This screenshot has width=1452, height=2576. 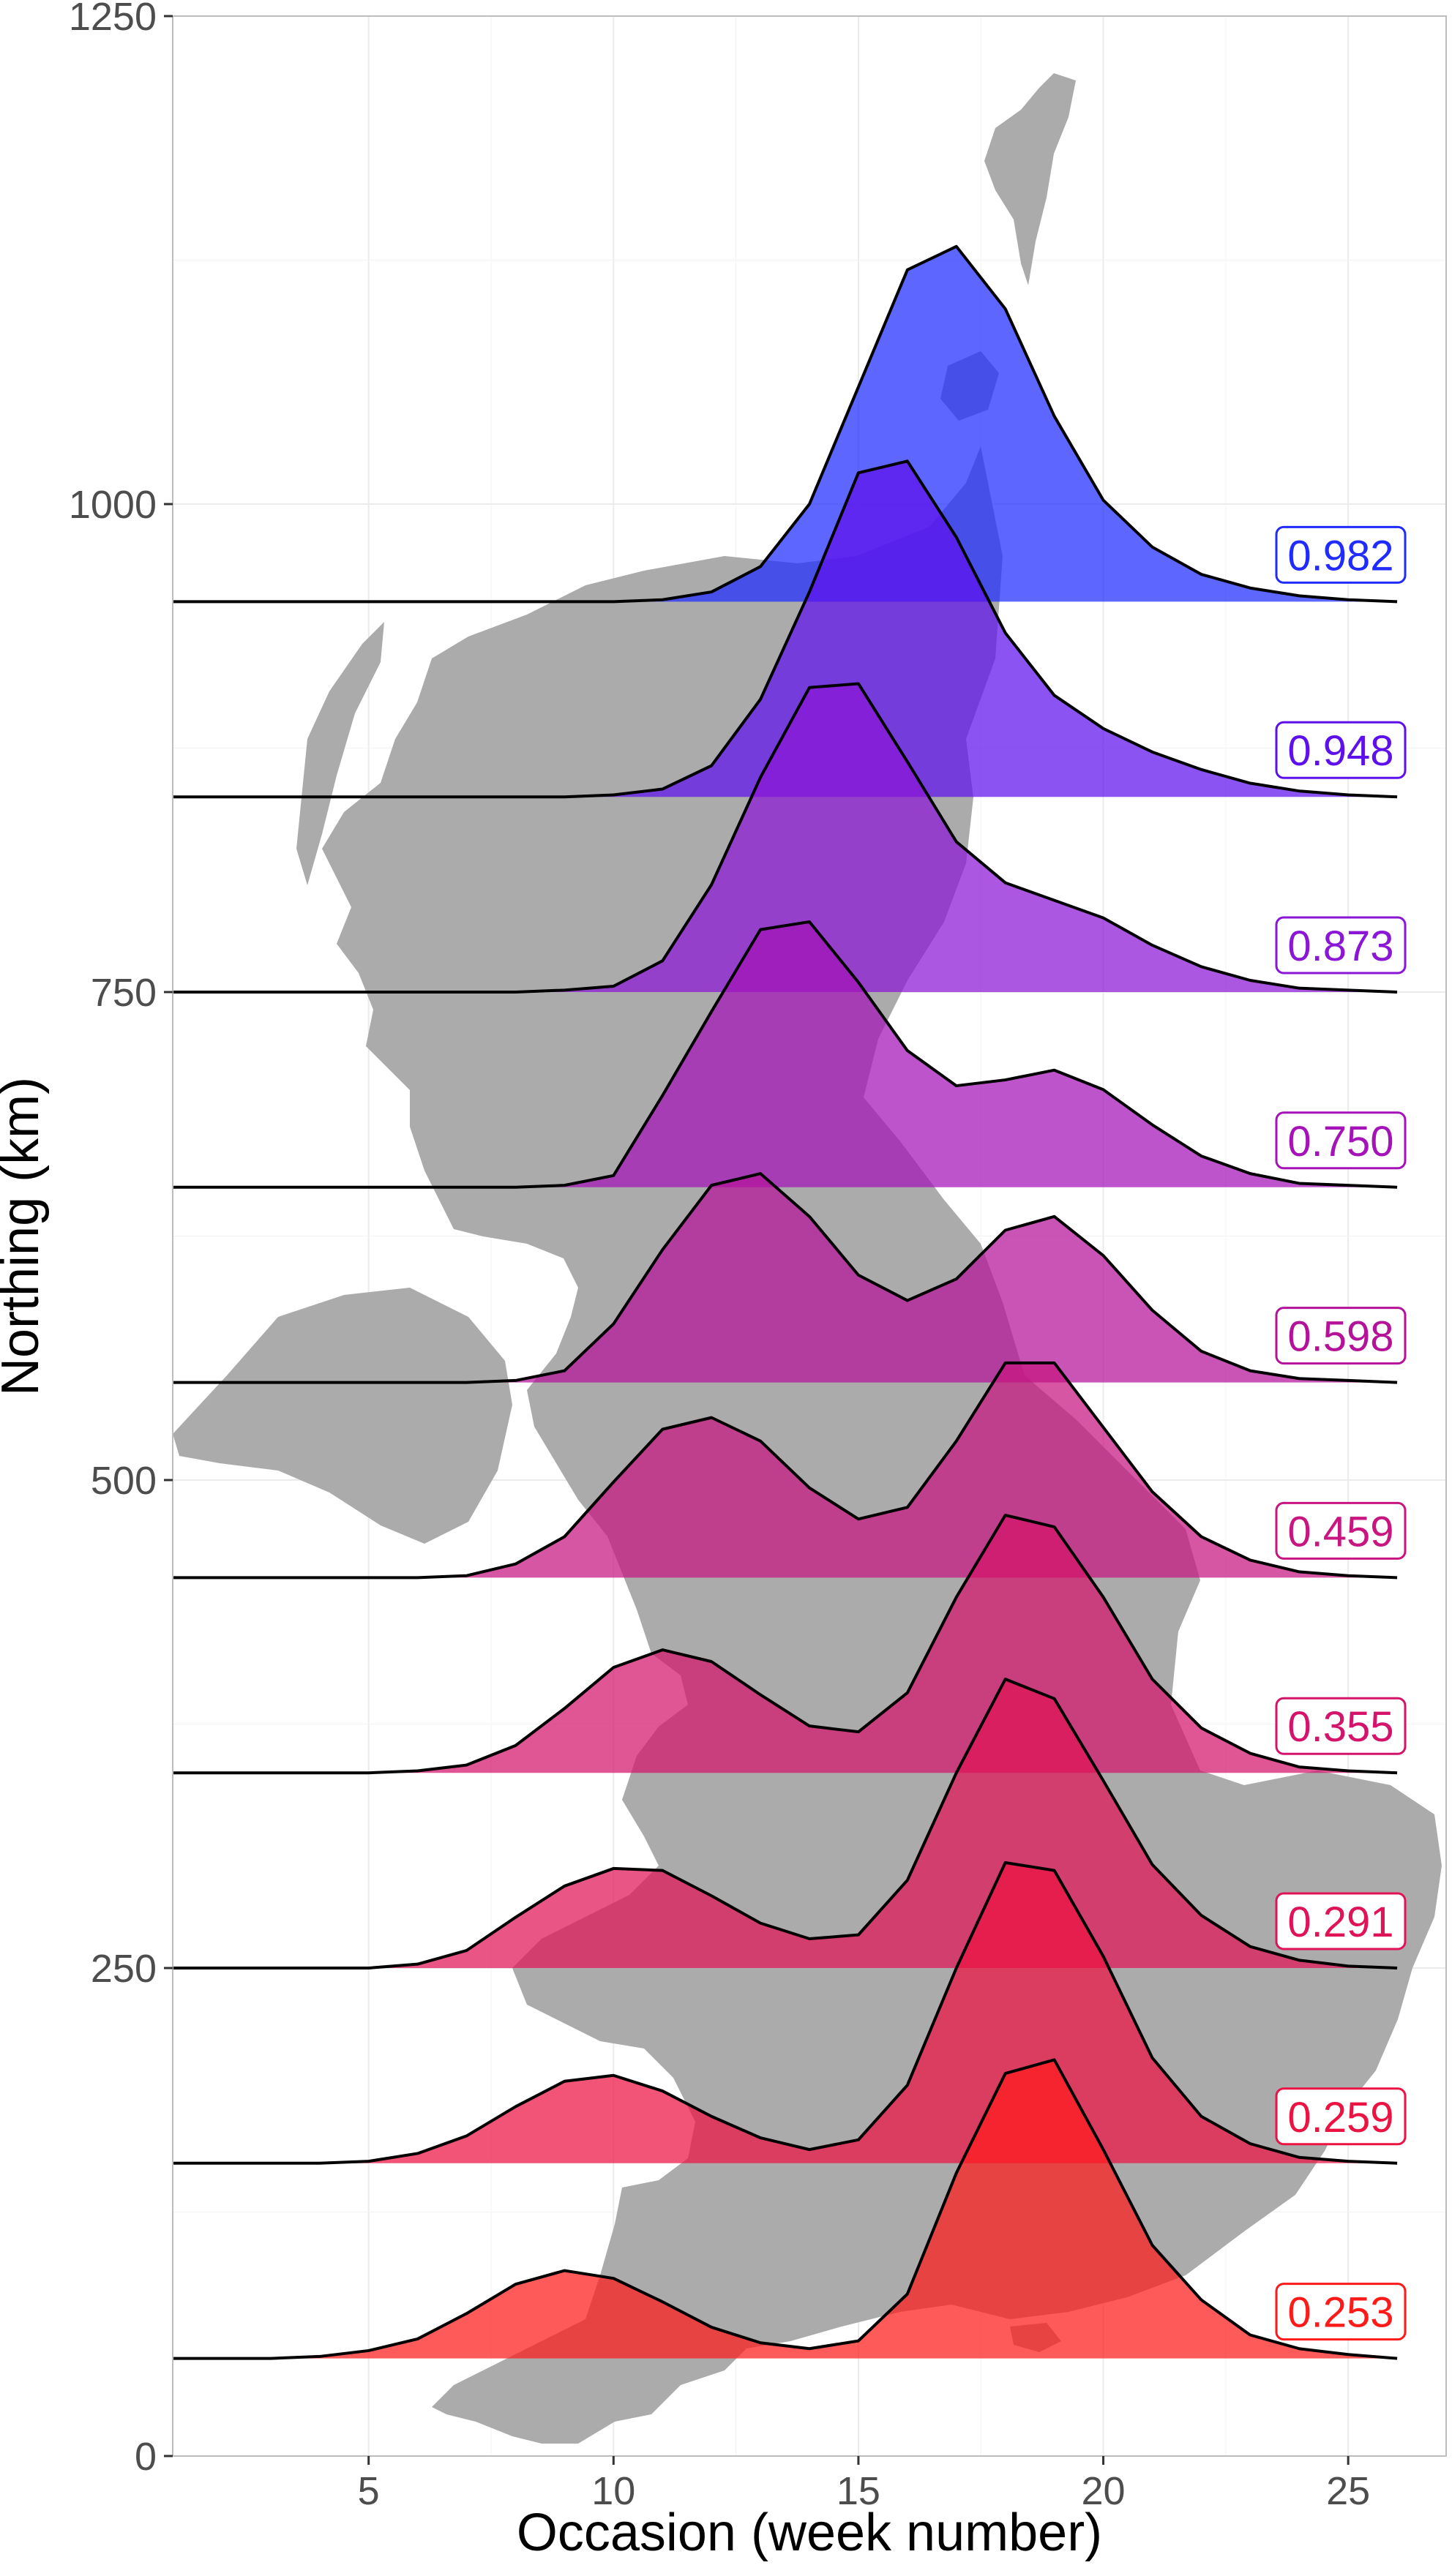 What do you see at coordinates (1341, 1530) in the screenshot?
I see `ridge-value-label-6: 0.459` at bounding box center [1341, 1530].